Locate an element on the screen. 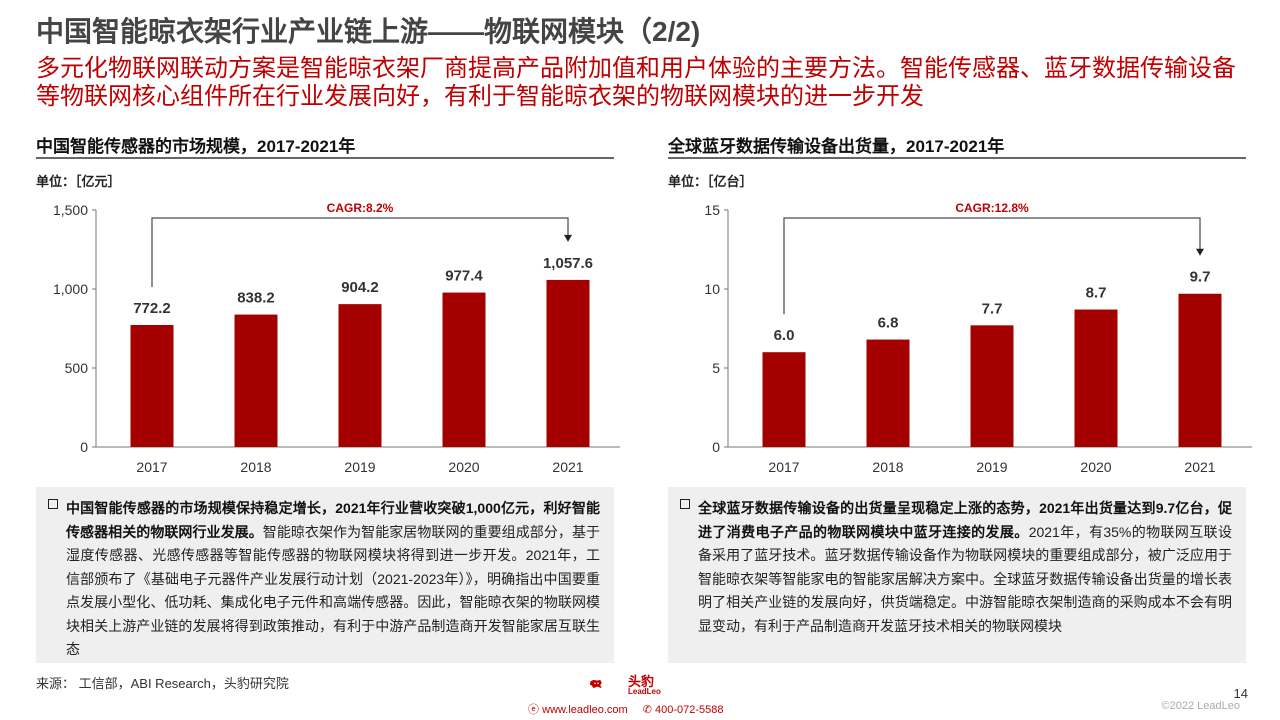 The height and width of the screenshot is (720, 1280). leopard-head-icon is located at coordinates (595, 684).